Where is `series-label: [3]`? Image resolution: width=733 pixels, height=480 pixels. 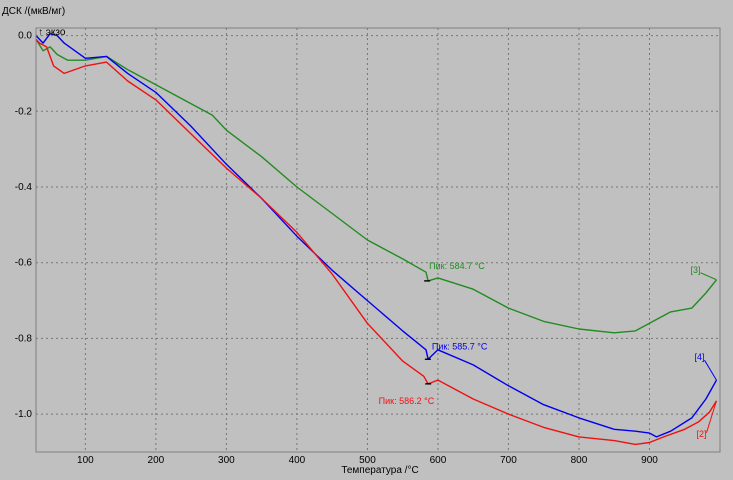 series-label: [3] is located at coordinates (695, 270).